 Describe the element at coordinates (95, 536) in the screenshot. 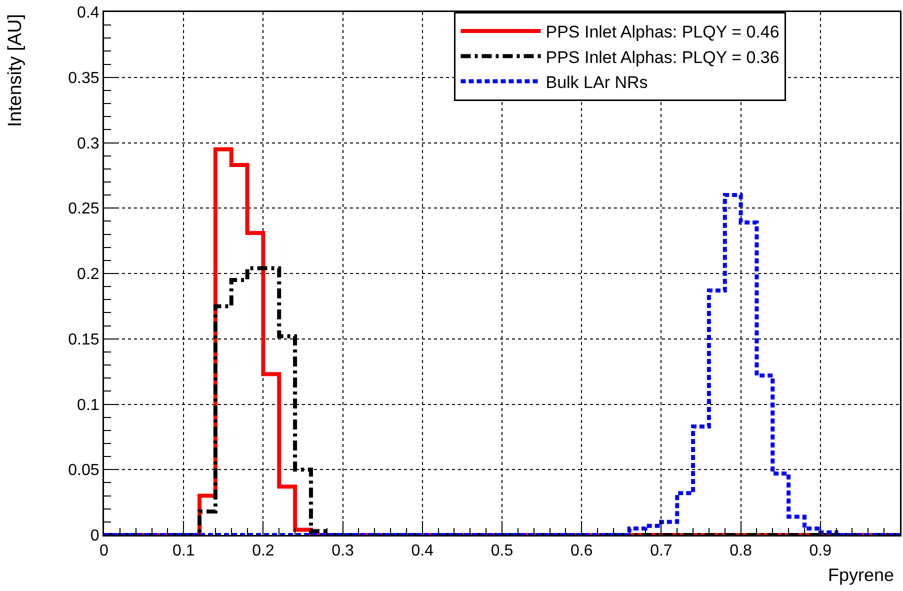

I see `y-tick-label: 0` at that location.